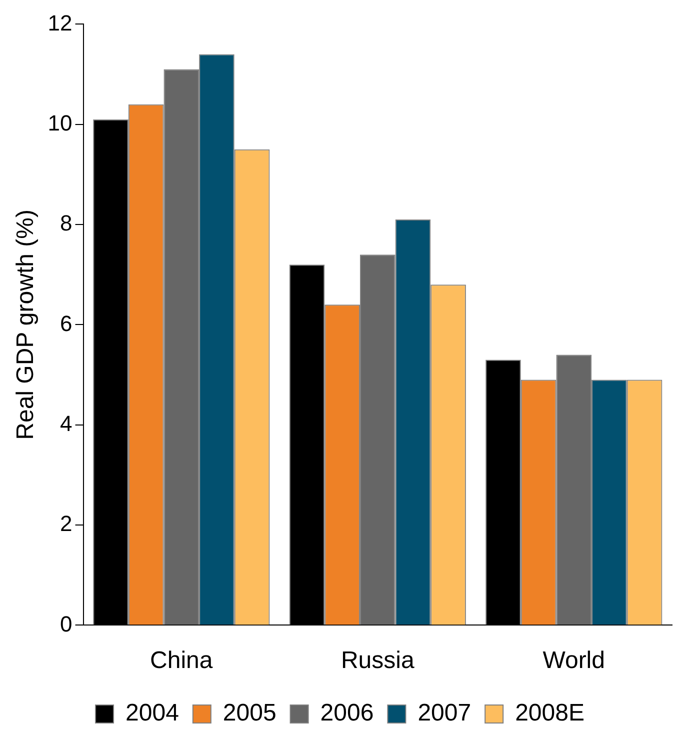  What do you see at coordinates (152, 713) in the screenshot?
I see `legend-label: 2004` at bounding box center [152, 713].